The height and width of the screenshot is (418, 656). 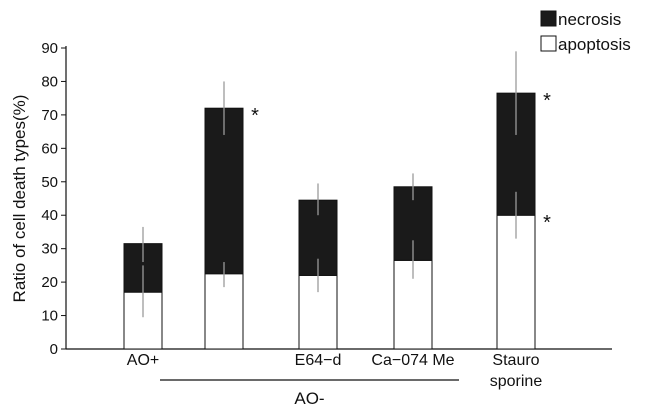 What do you see at coordinates (49, 81) in the screenshot?
I see `y-tick-label: 80` at bounding box center [49, 81].